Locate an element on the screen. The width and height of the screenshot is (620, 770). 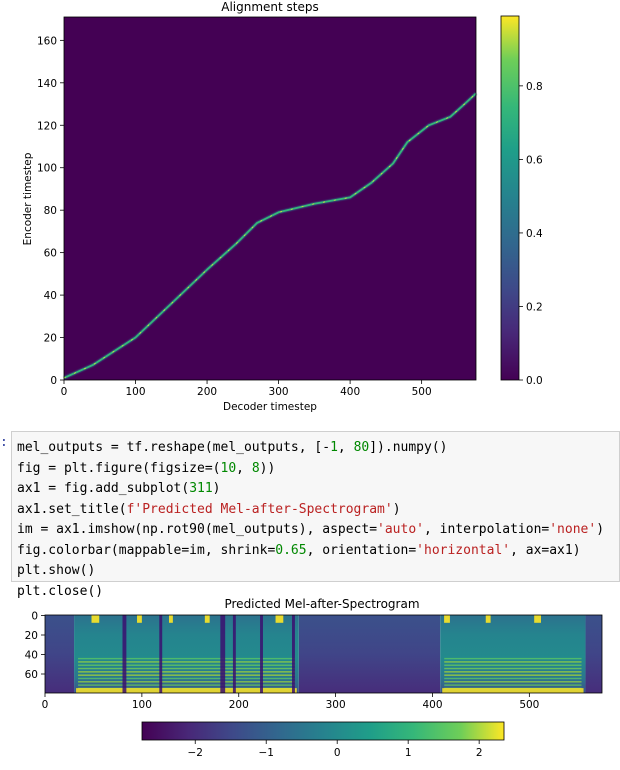
y-tick-label: 160 is located at coordinates (47, 41).